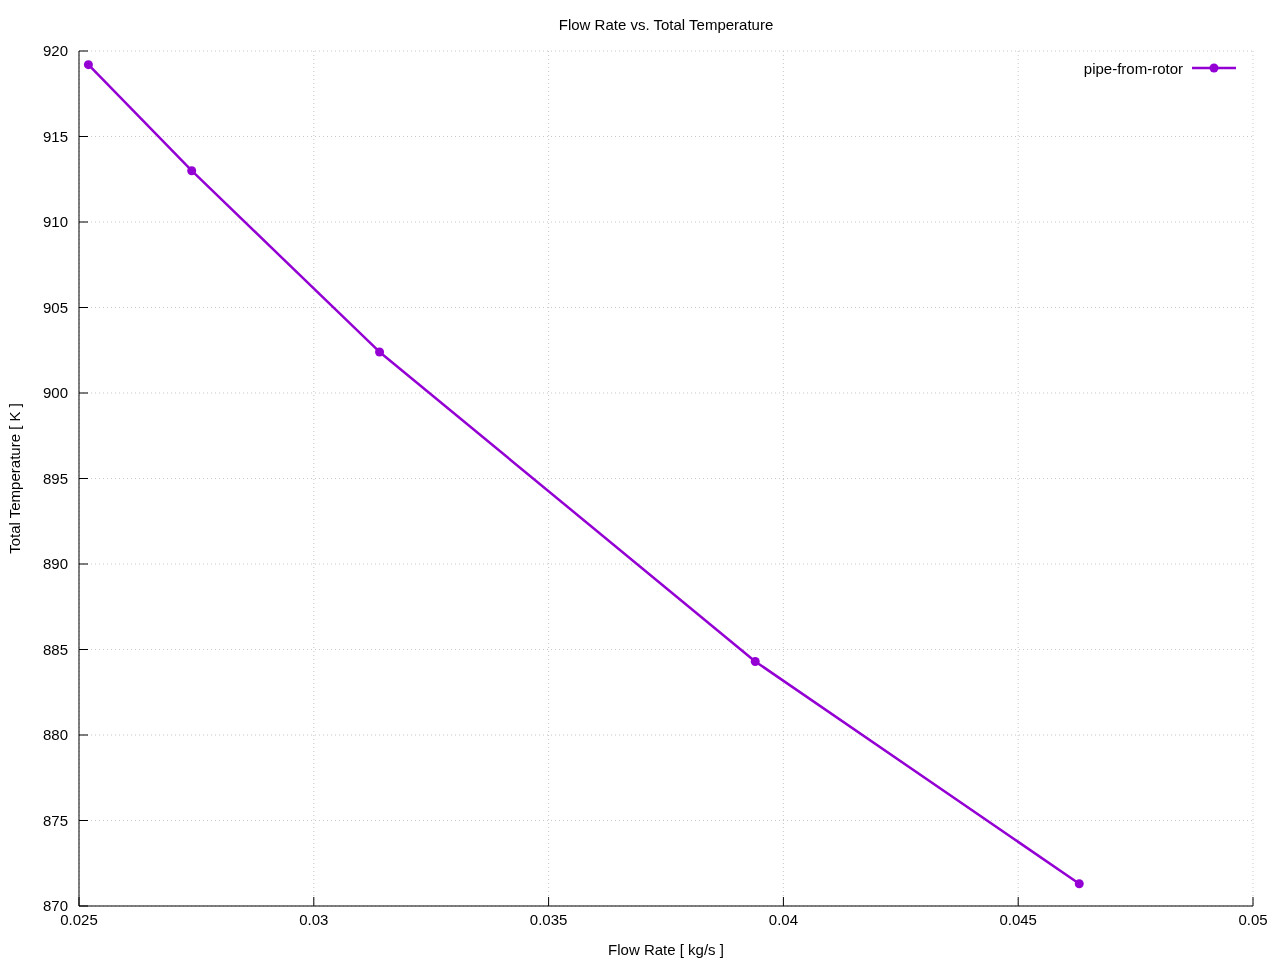 Image resolution: width=1280 pixels, height=960 pixels. What do you see at coordinates (55, 307) in the screenshot?
I see `y-tick-label: 905` at bounding box center [55, 307].